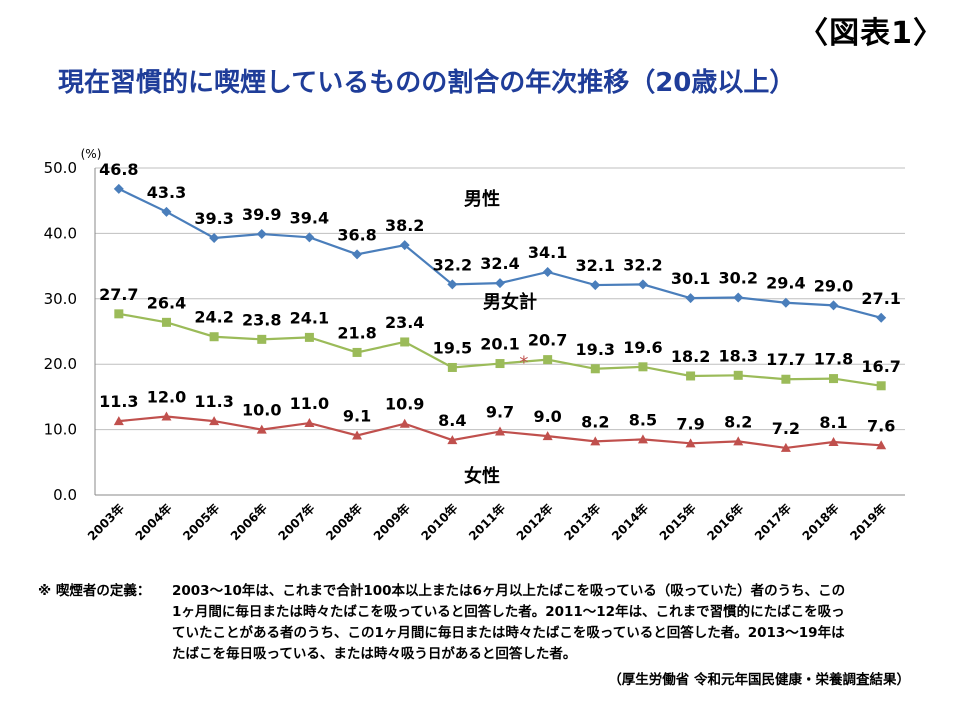 The height and width of the screenshot is (720, 960). What do you see at coordinates (499, 263) in the screenshot?
I see `data-label: 32.4` at bounding box center [499, 263].